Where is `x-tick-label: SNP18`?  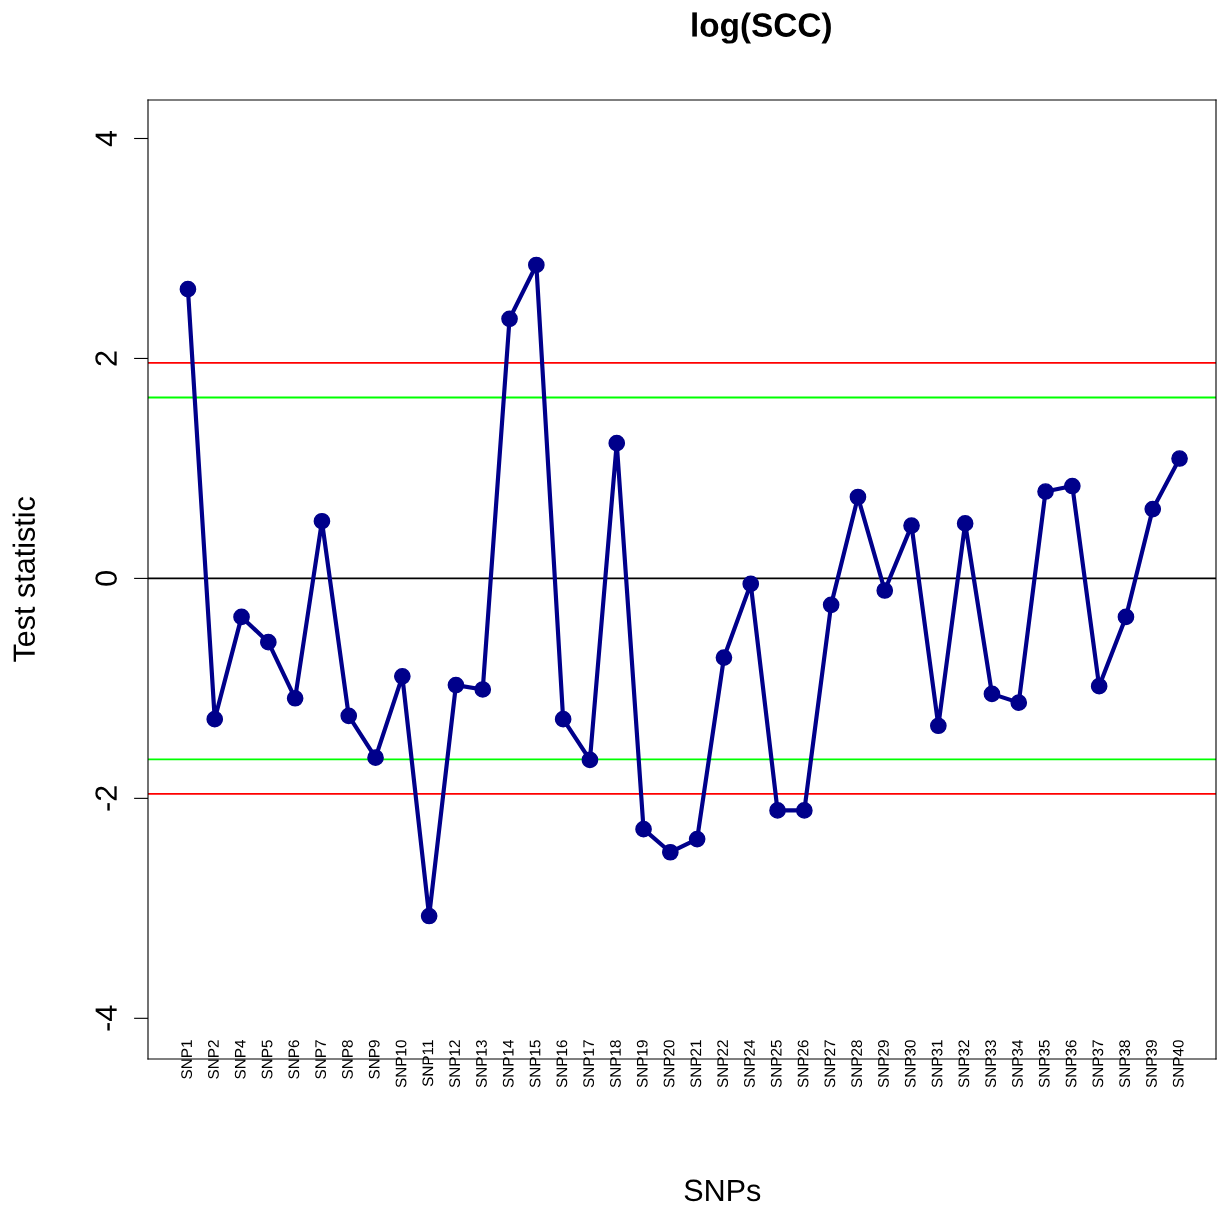 x-tick-label: SNP18 is located at coordinates (615, 1064).